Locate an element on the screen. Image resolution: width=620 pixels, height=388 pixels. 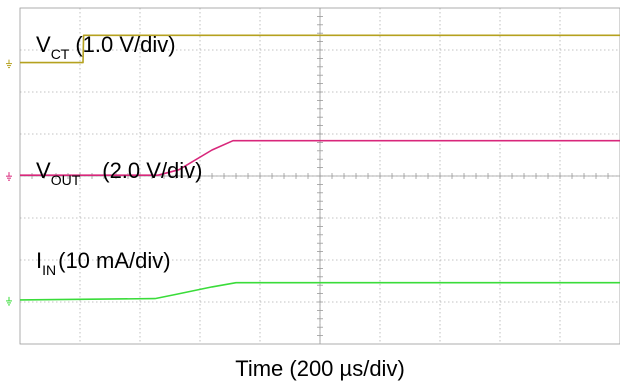
ch3-subscript: IN is located at coordinates (49, 270).